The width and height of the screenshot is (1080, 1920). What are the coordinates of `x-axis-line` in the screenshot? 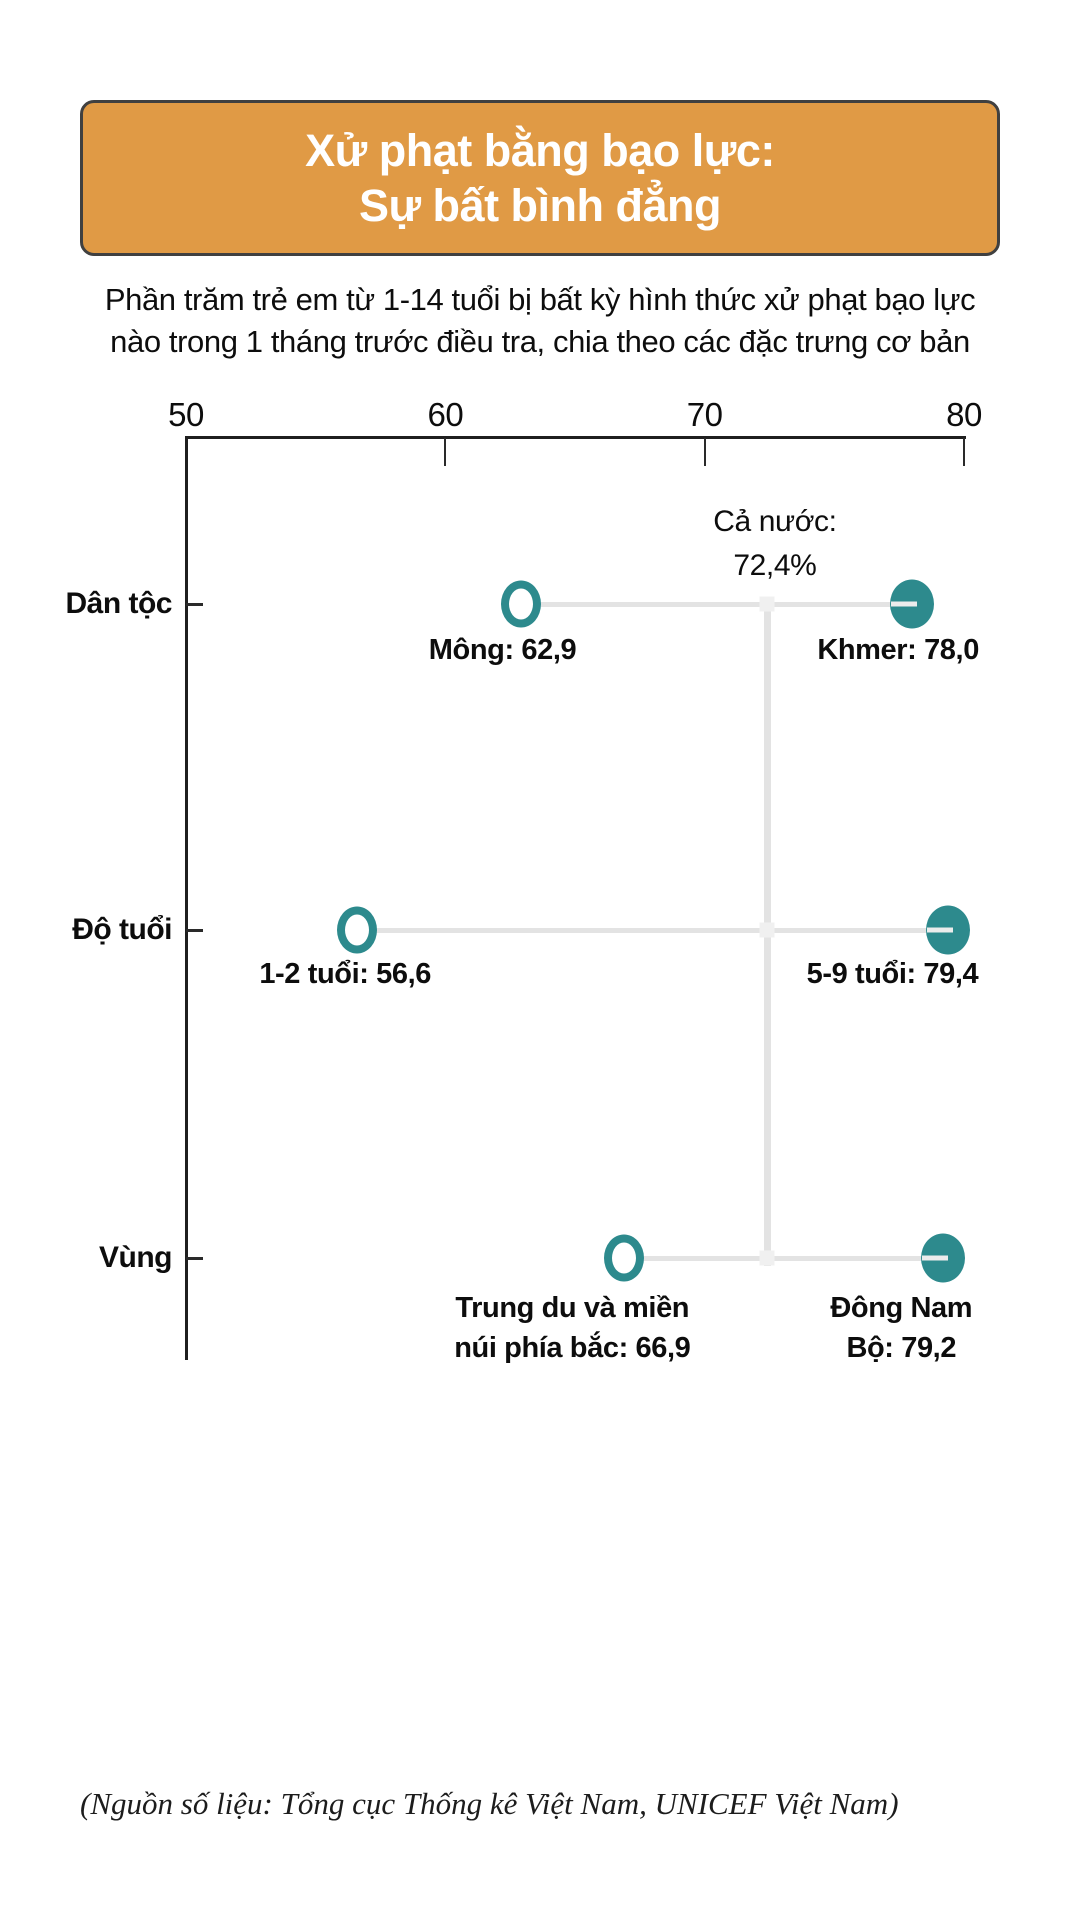 It's located at (576, 437).